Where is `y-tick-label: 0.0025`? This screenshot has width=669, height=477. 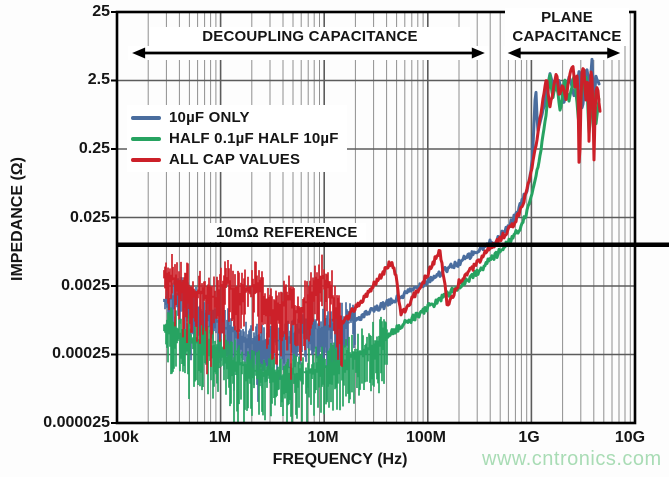
y-tick-label: 0.0025 is located at coordinates (85, 285).